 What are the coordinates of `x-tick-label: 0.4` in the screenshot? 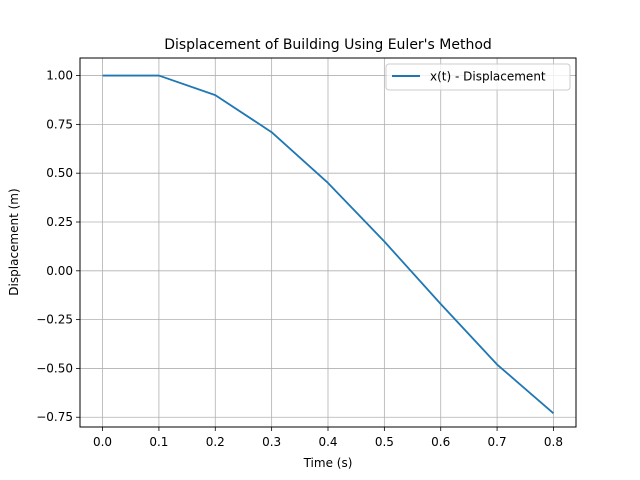 It's located at (327, 442).